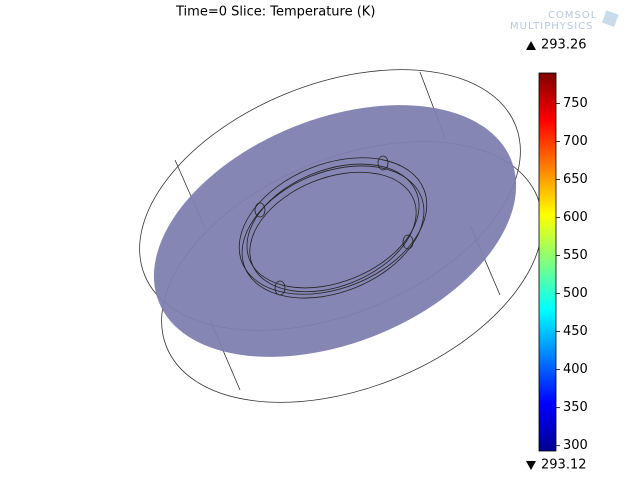 This screenshot has height=480, width=640. Describe the element at coordinates (575, 293) in the screenshot. I see `tick-label: 500` at that location.